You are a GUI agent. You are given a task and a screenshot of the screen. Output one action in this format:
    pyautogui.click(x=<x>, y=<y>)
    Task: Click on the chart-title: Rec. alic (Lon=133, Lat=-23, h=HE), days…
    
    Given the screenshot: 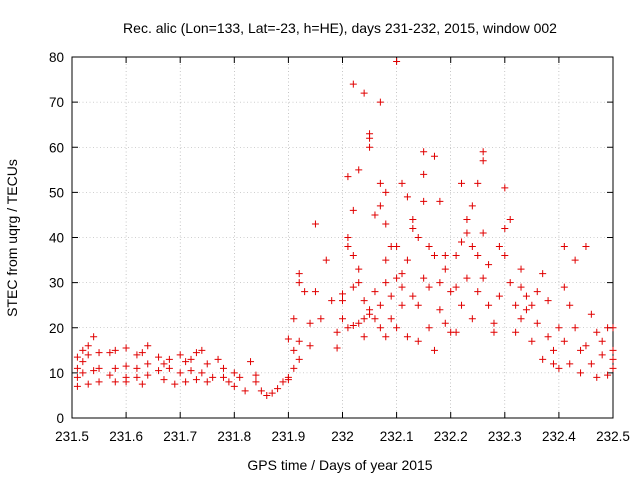 What is the action you would take?
    pyautogui.click(x=340, y=28)
    